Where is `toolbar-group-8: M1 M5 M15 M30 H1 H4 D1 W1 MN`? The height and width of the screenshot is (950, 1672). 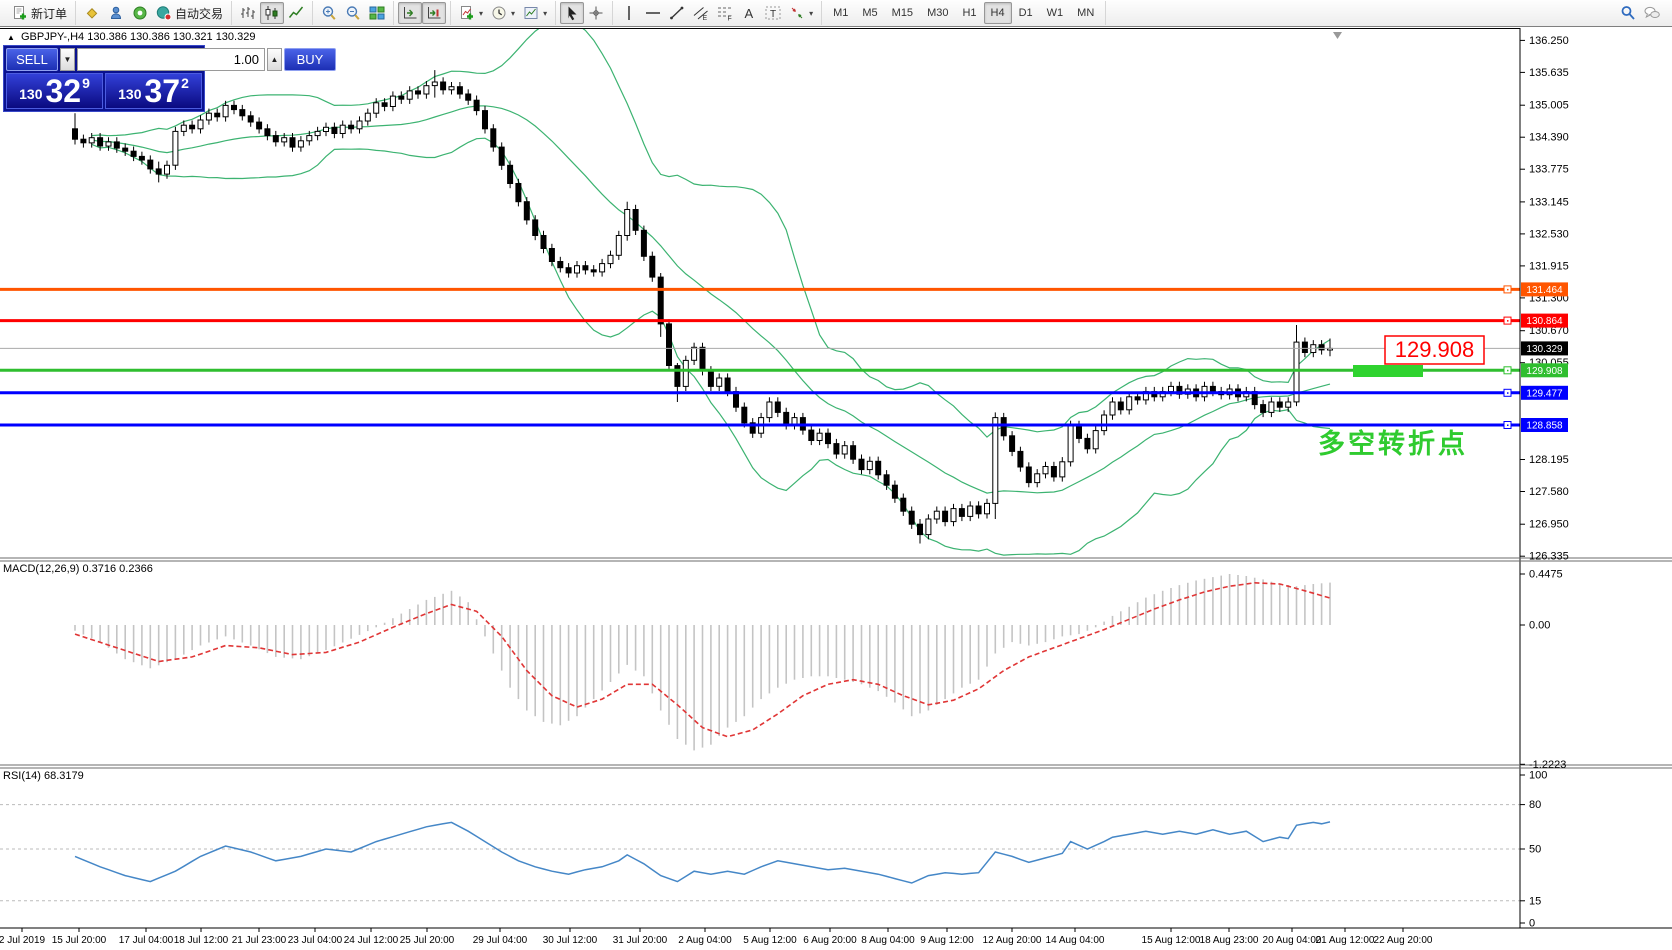
toolbar-group-8: M1 M5 M15 M30 H1 H4 D1 W1 MN is located at coordinates (964, 13).